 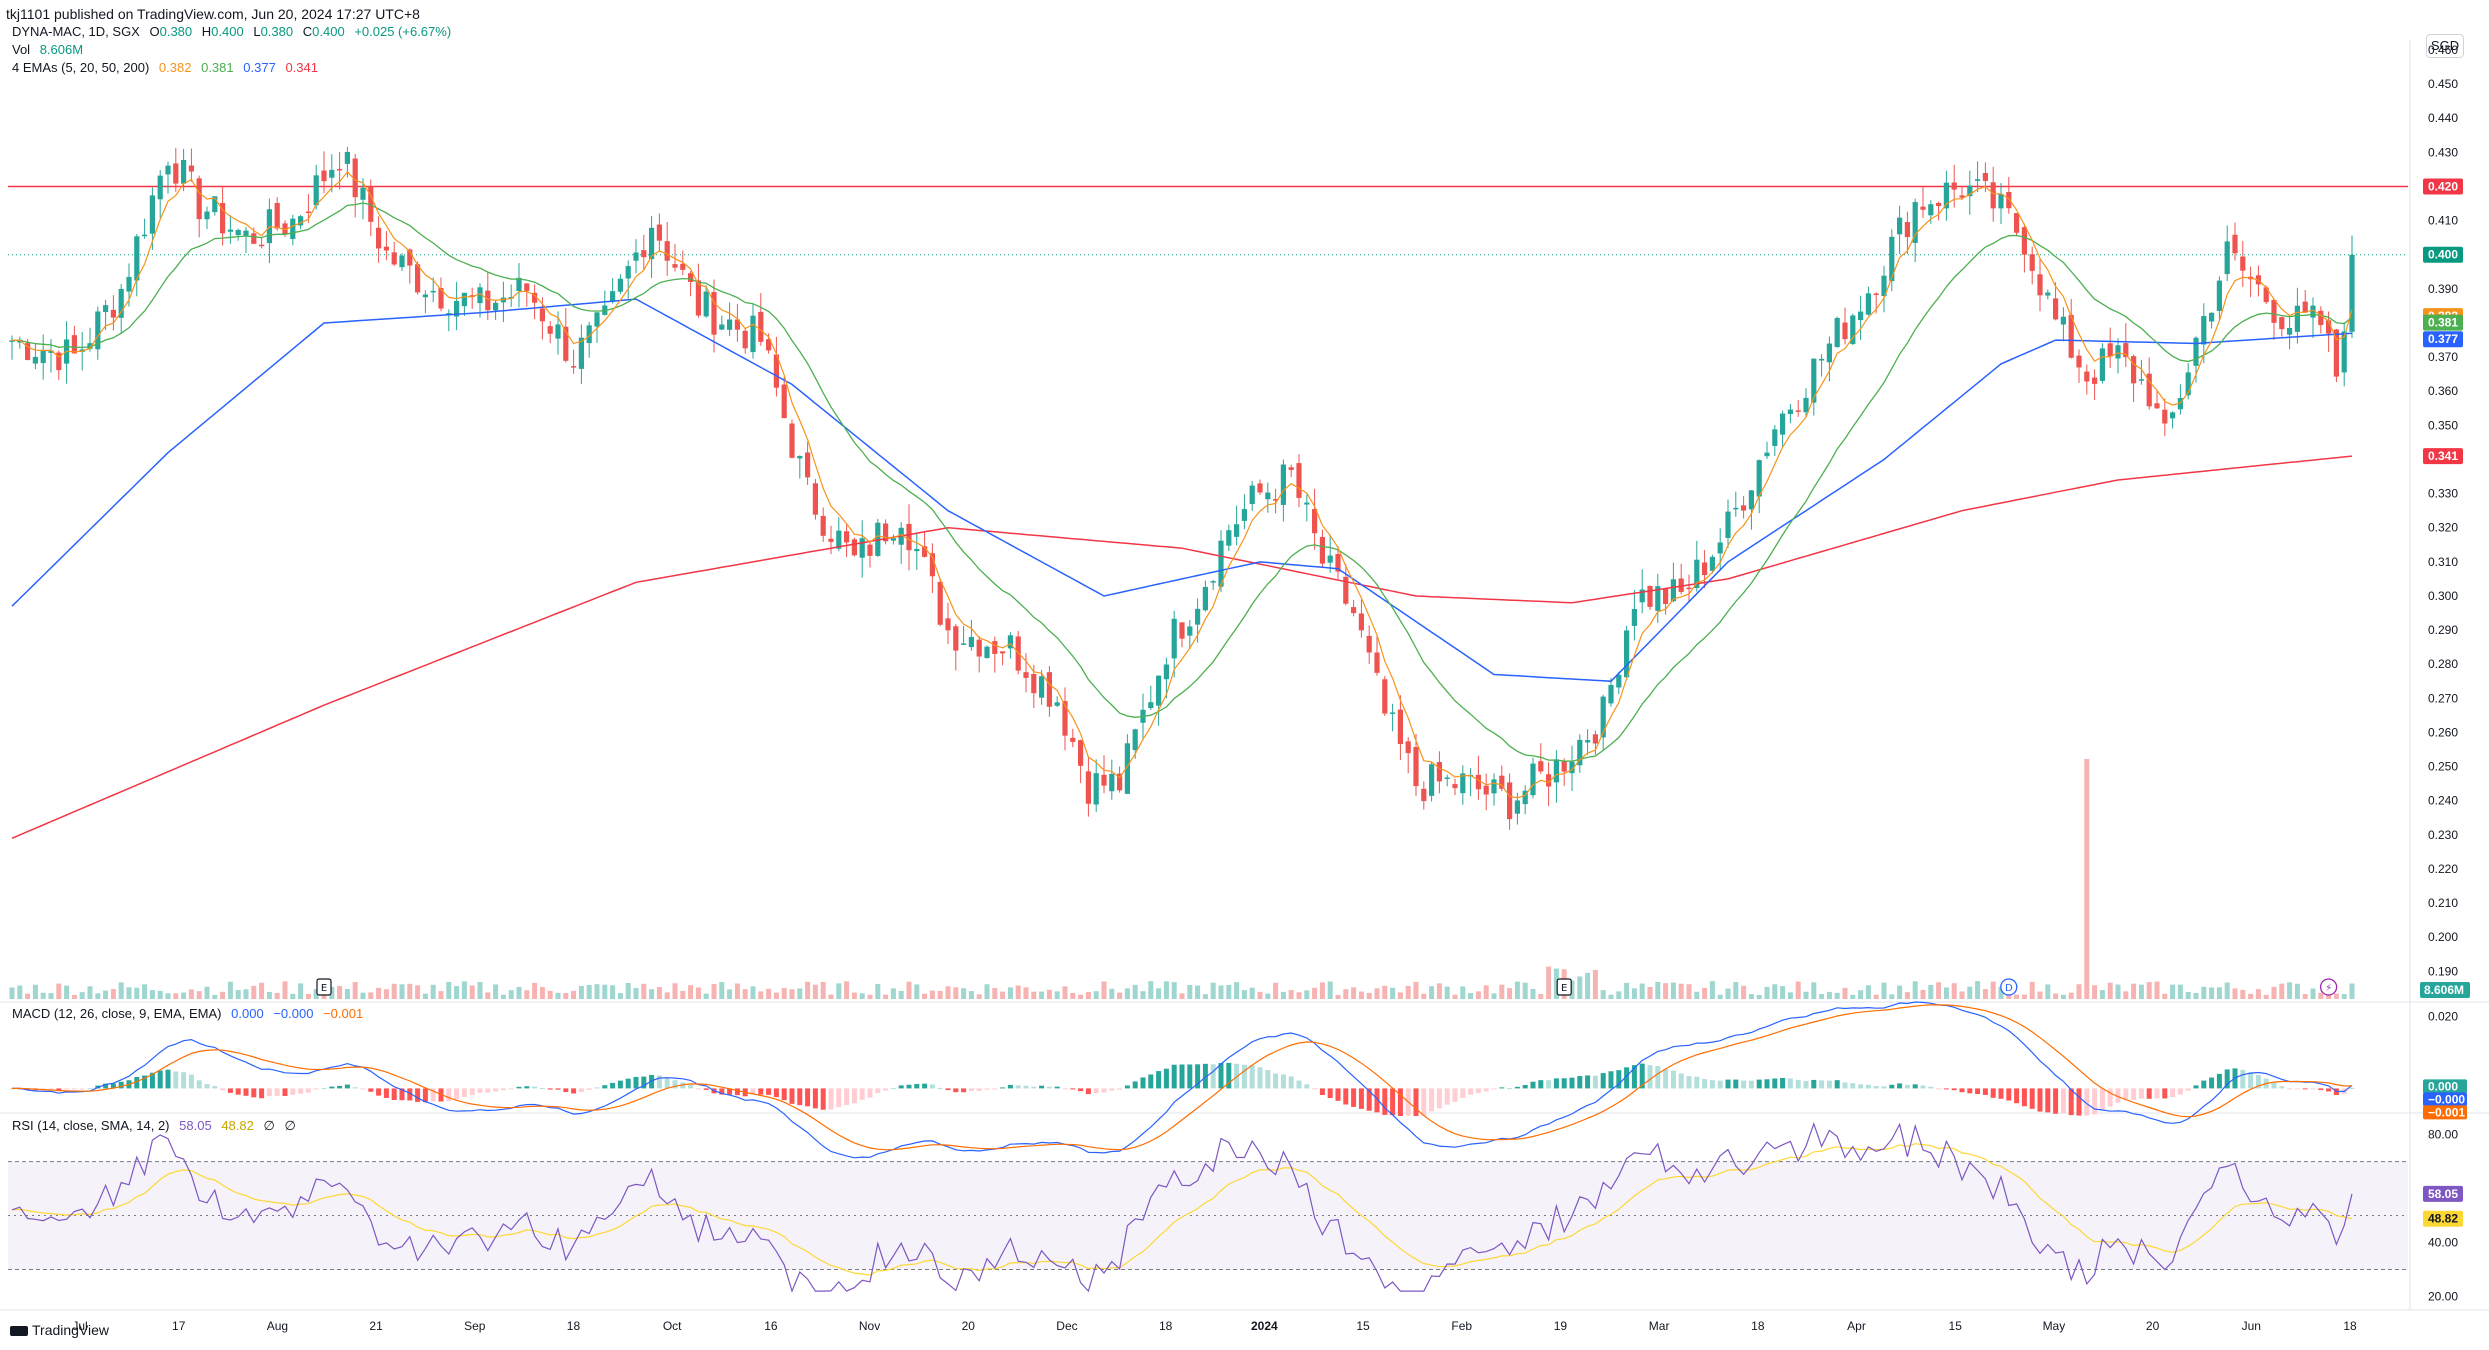 What do you see at coordinates (2443, 425) in the screenshot?
I see `price-tick-label: 0.350` at bounding box center [2443, 425].